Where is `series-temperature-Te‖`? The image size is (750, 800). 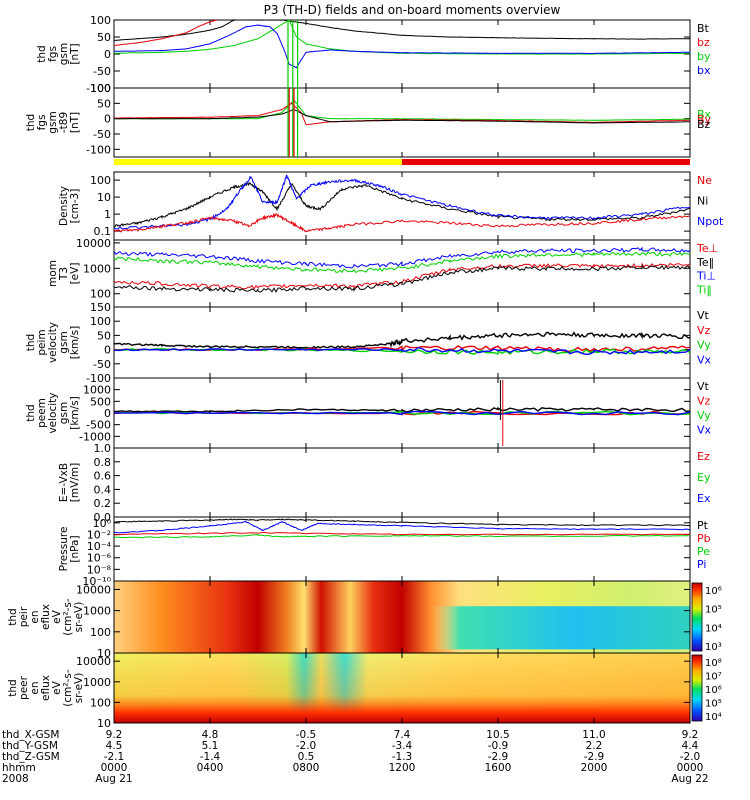
series-temperature-Te‖ is located at coordinates (402, 278).